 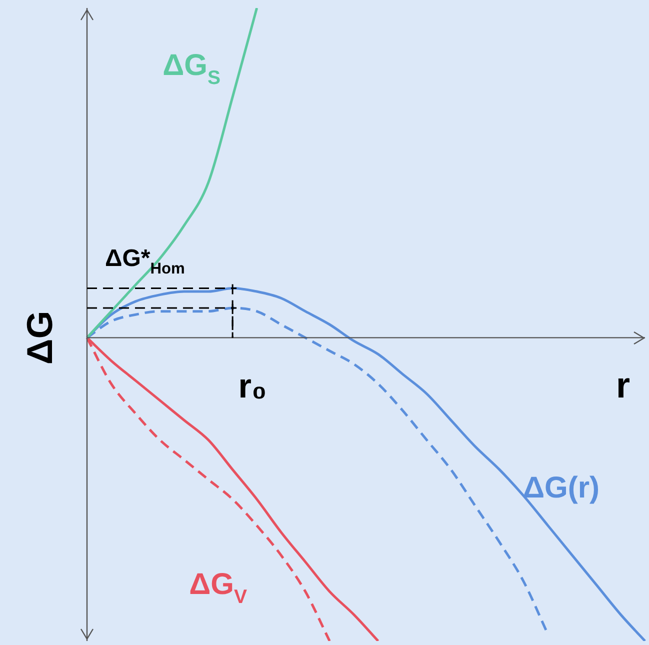 What do you see at coordinates (39, 337) in the screenshot?
I see `y-axis-title: ΔG` at bounding box center [39, 337].